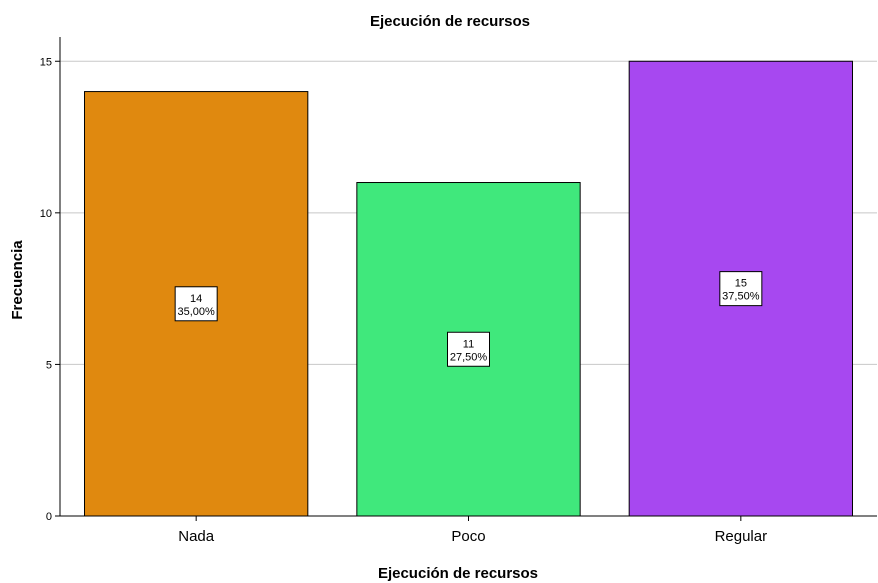 This screenshot has height=583, width=878. I want to click on data-label-percent: 37,50%, so click(741, 297).